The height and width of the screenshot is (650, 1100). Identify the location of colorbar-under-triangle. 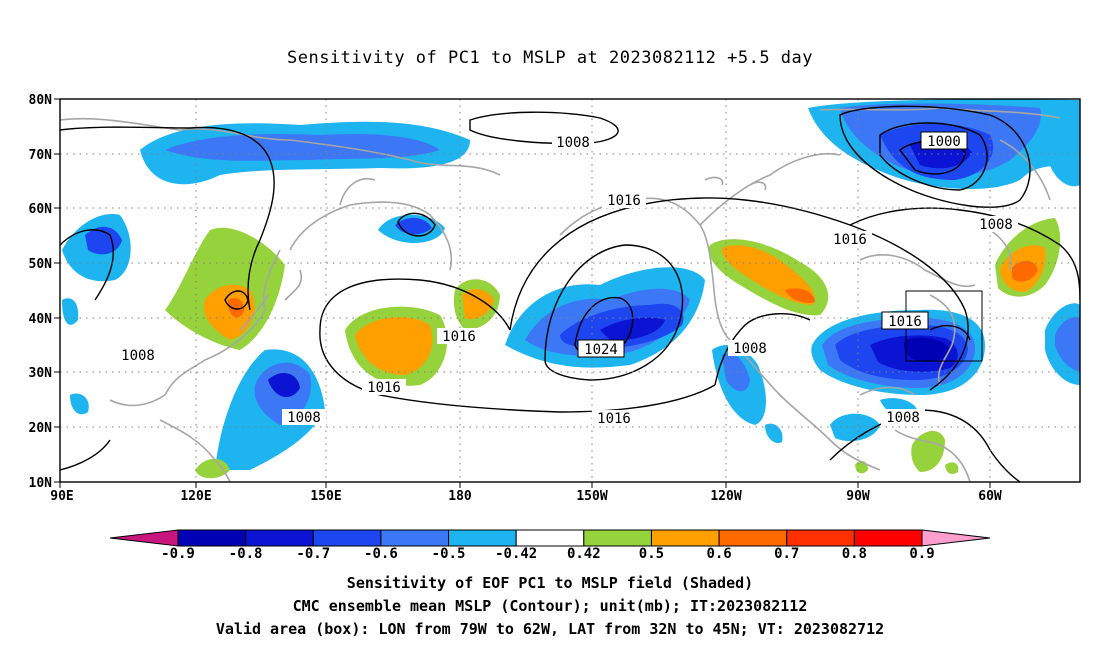
(144, 538).